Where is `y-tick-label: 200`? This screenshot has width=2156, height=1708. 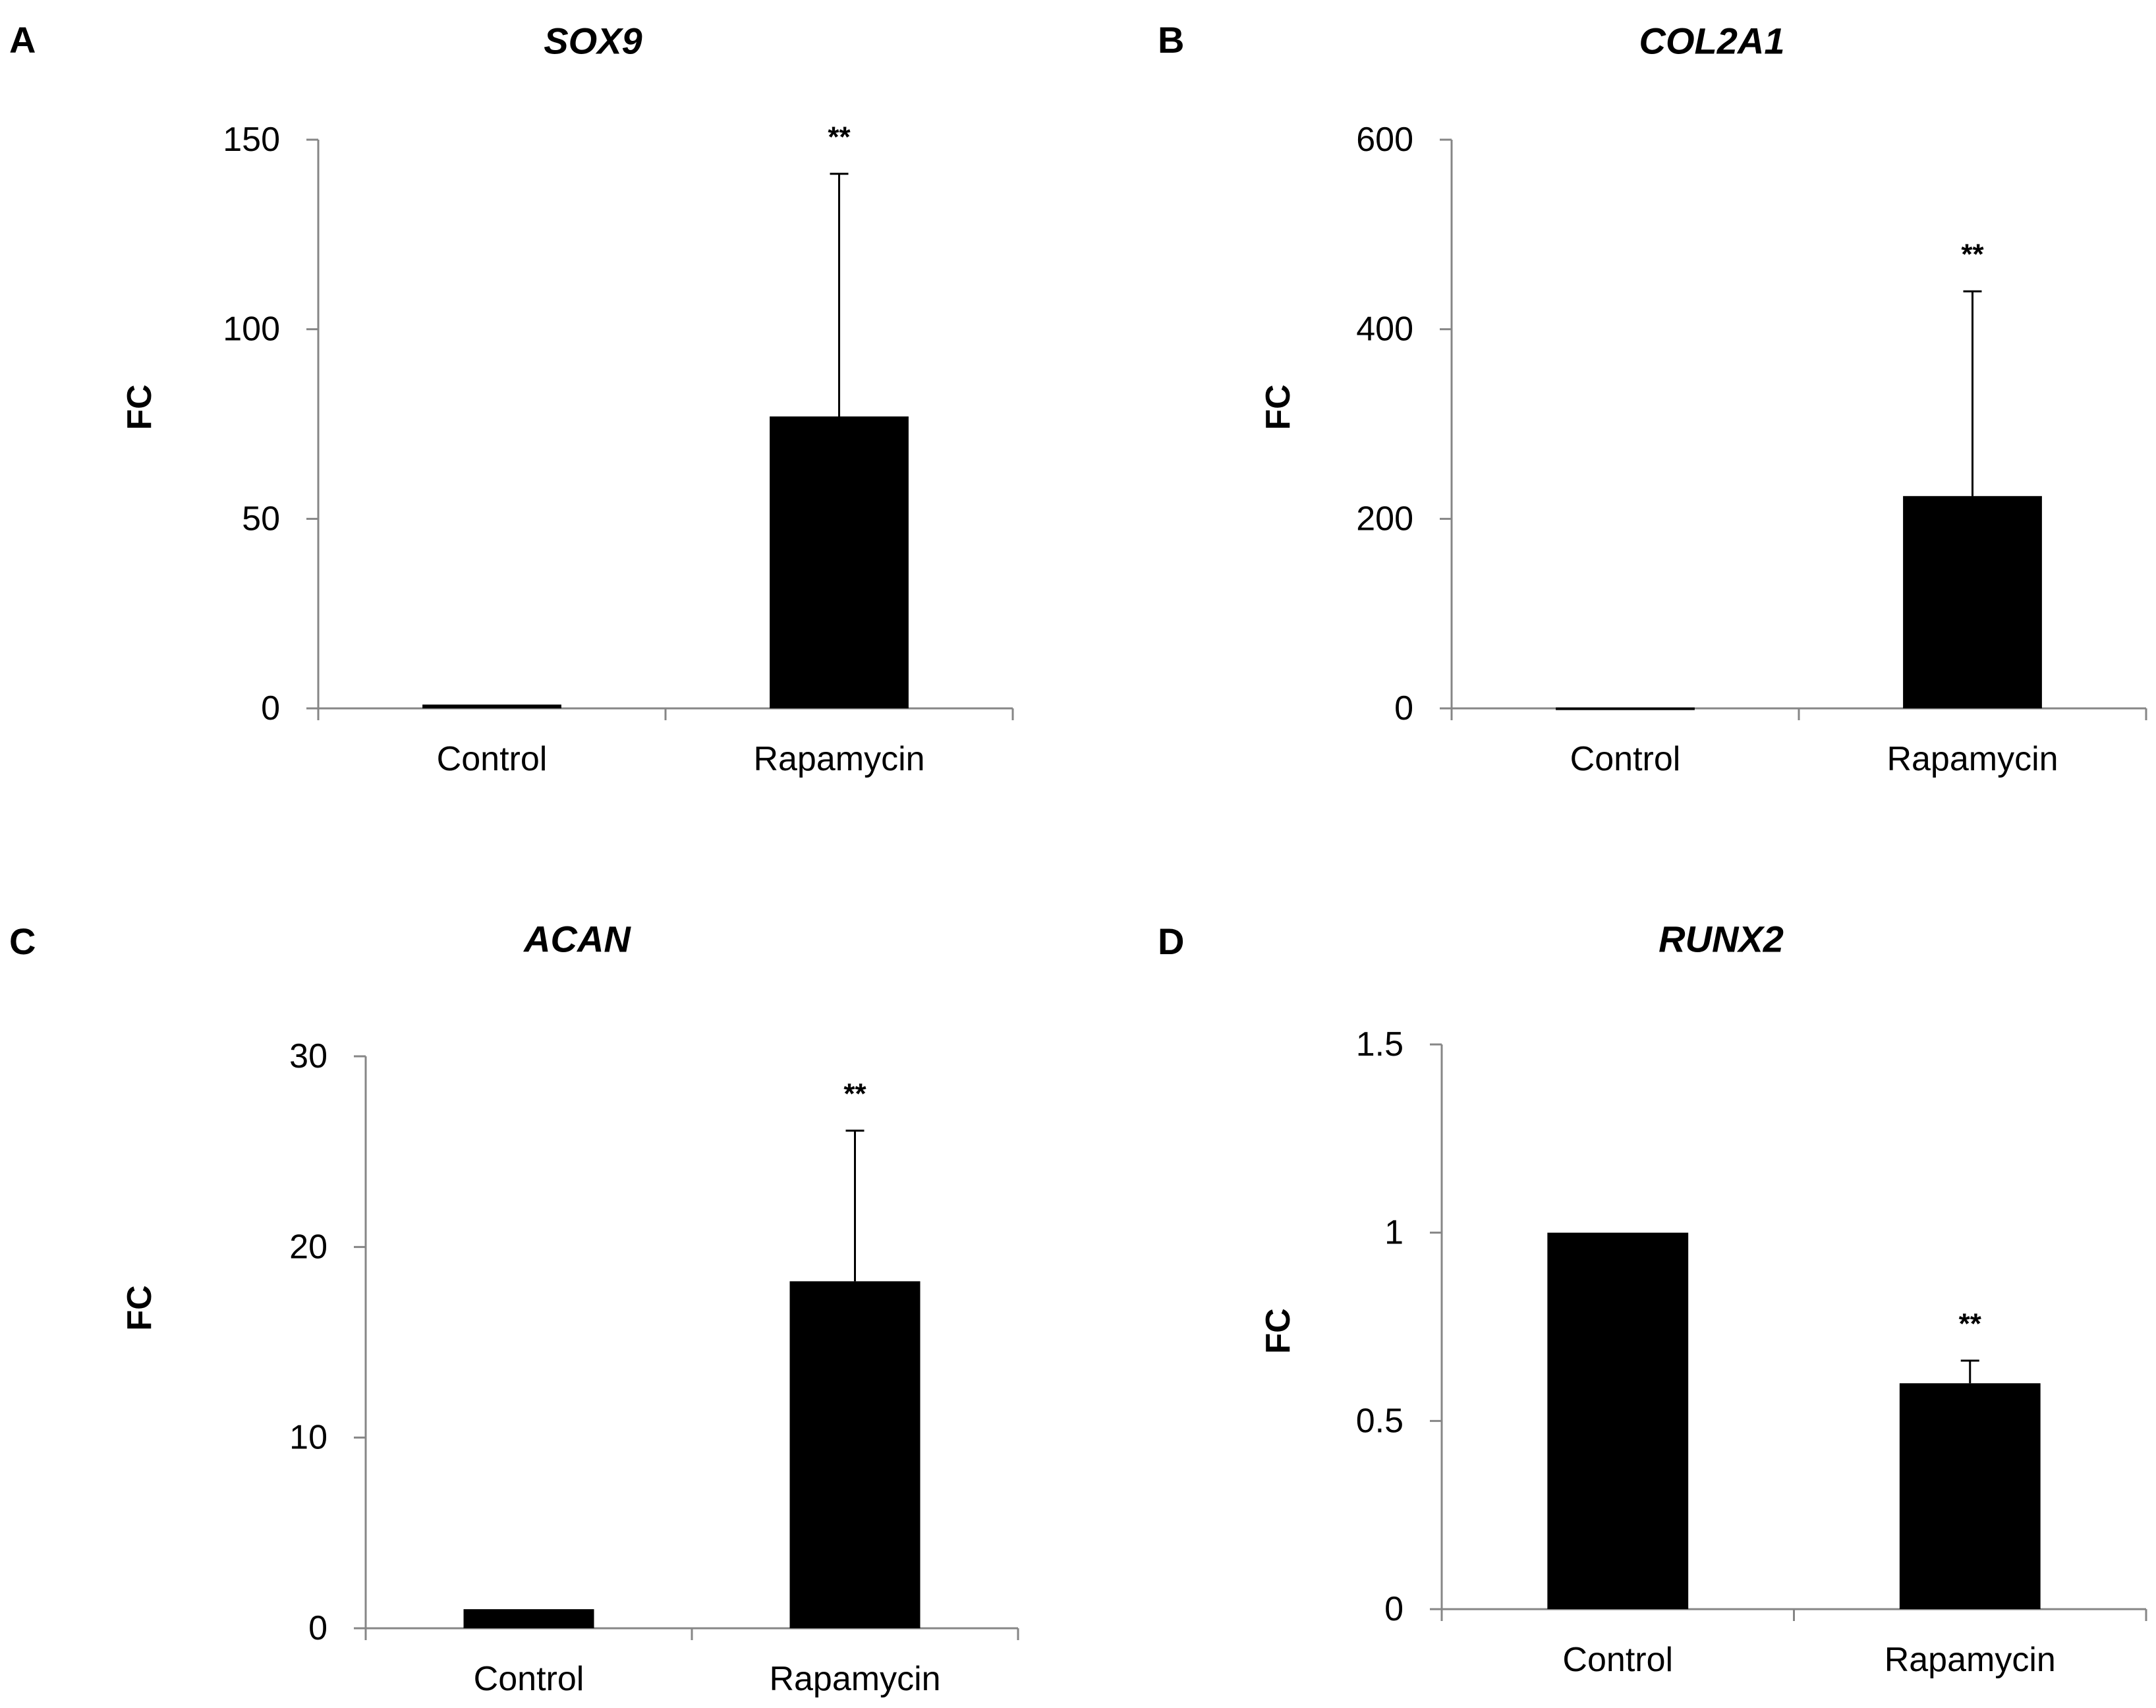 y-tick-label: 200 is located at coordinates (1384, 518).